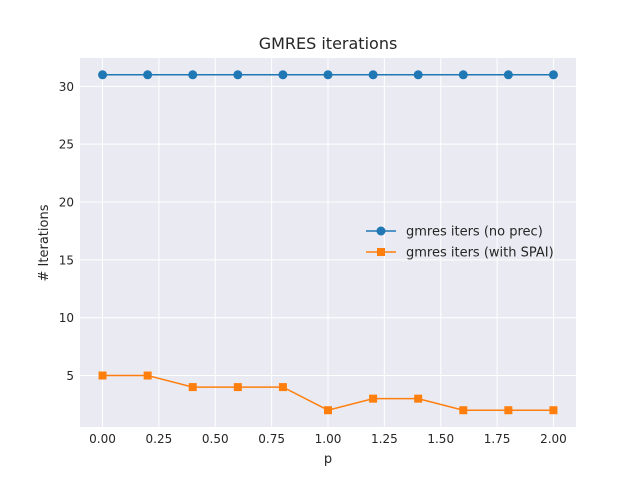  What do you see at coordinates (440, 439) in the screenshot?
I see `x-tick-label: 1.50` at bounding box center [440, 439].